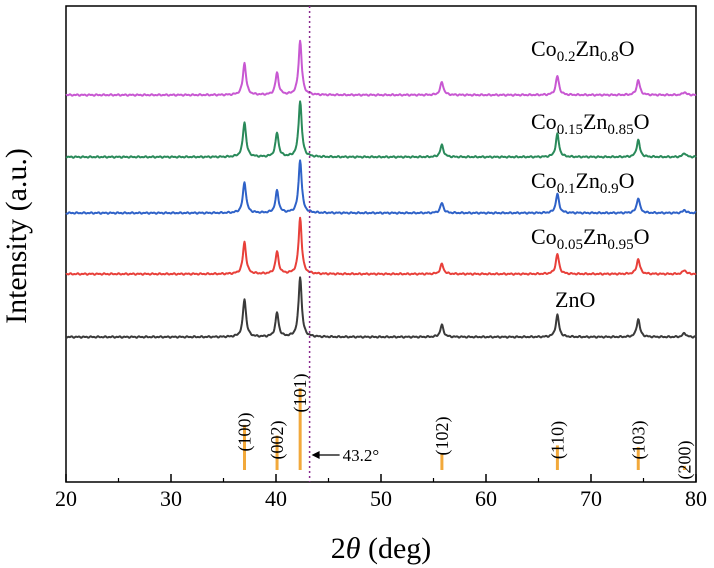  I want to click on x-axis-ticks: 20 30 40 50 60 70 80, so click(381, 492).